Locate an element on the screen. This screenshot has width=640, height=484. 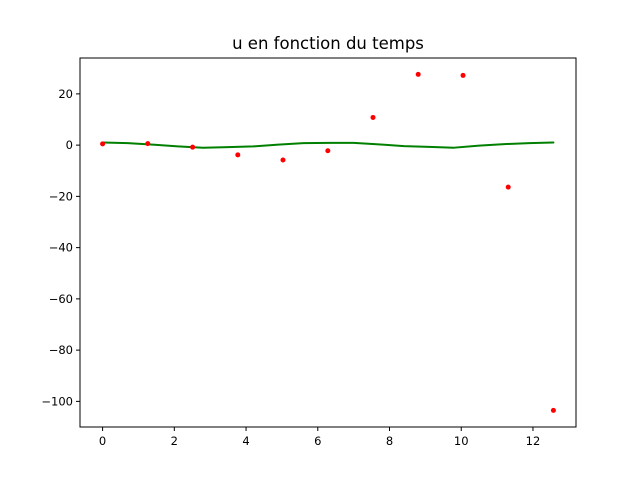
y-axis: 20 0 −20 −40 −60 −80 −100 is located at coordinates (60, 247).